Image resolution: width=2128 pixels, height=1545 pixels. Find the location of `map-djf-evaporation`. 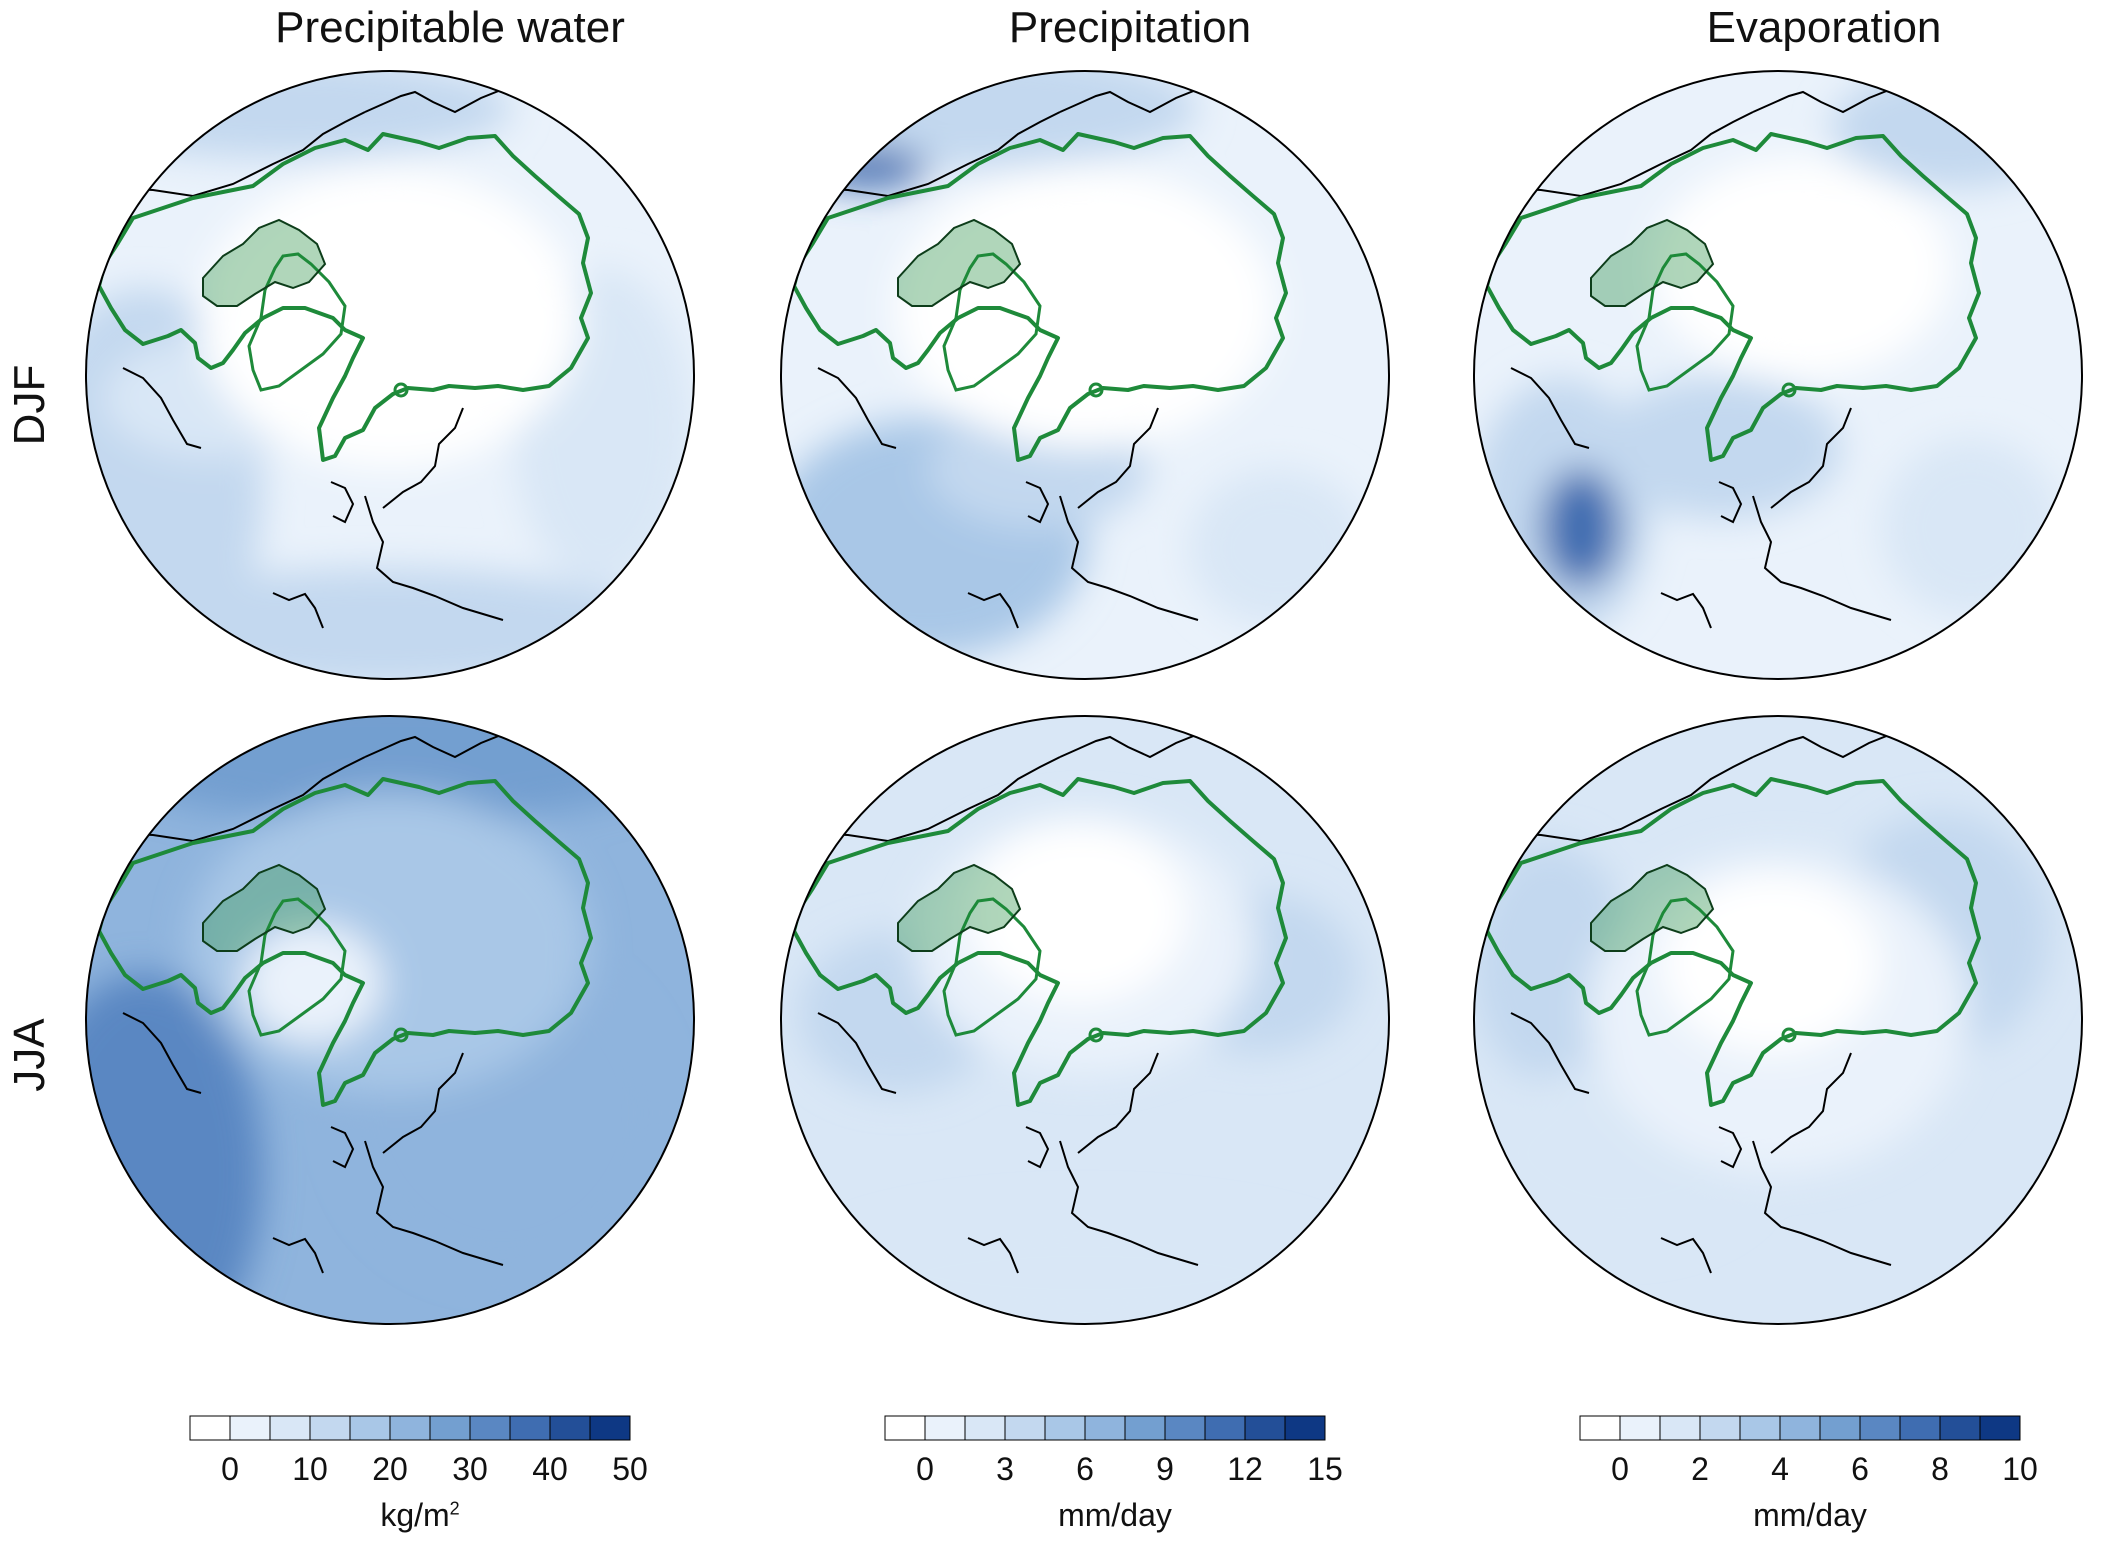

map-djf-evaporation is located at coordinates (1778, 375).